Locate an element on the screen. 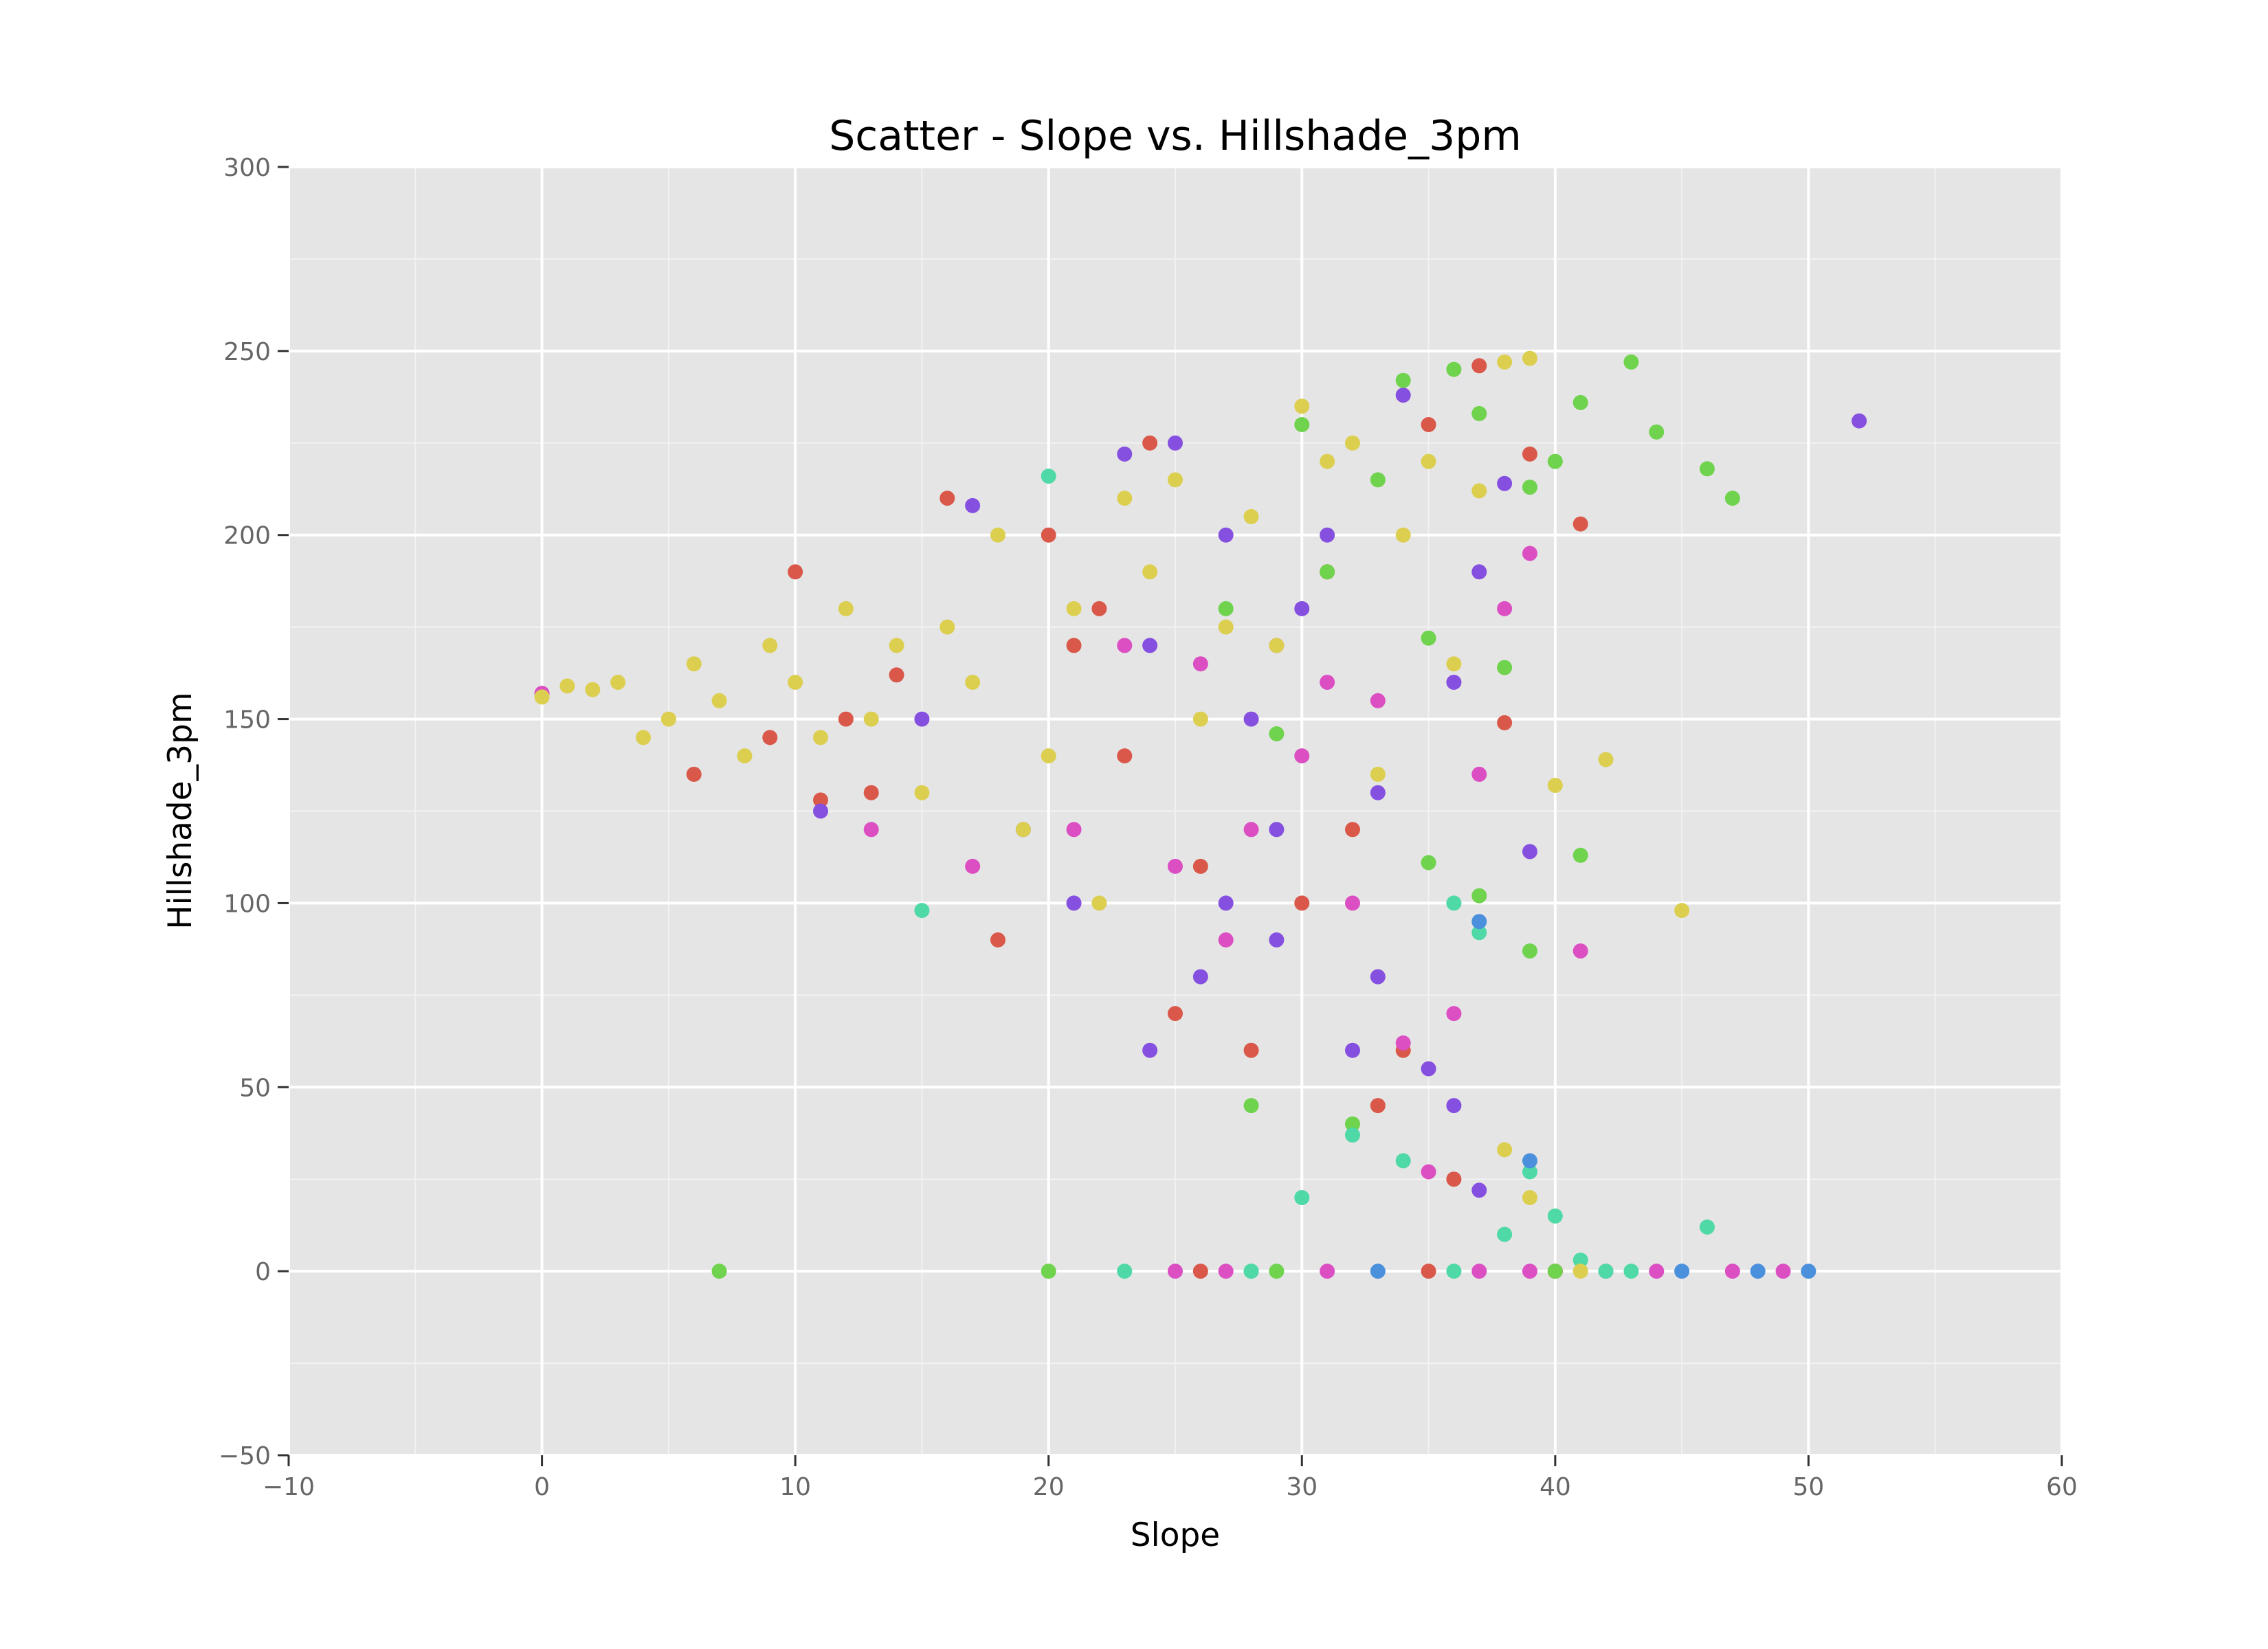 This screenshot has width=2268, height=1649. y-axis-title: Hillshade_3pm is located at coordinates (180, 810).